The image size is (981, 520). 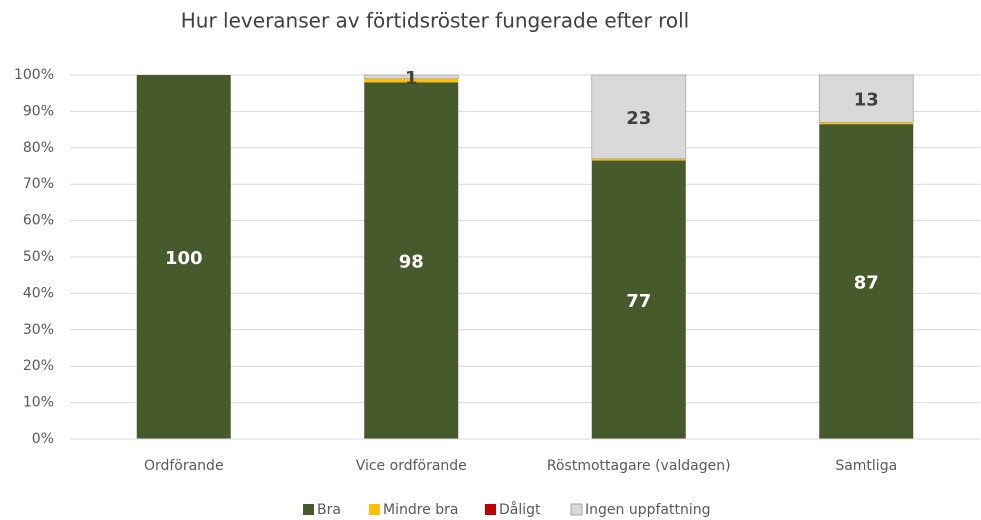 What do you see at coordinates (38, 111) in the screenshot?
I see `y-tick-label: 90%` at bounding box center [38, 111].